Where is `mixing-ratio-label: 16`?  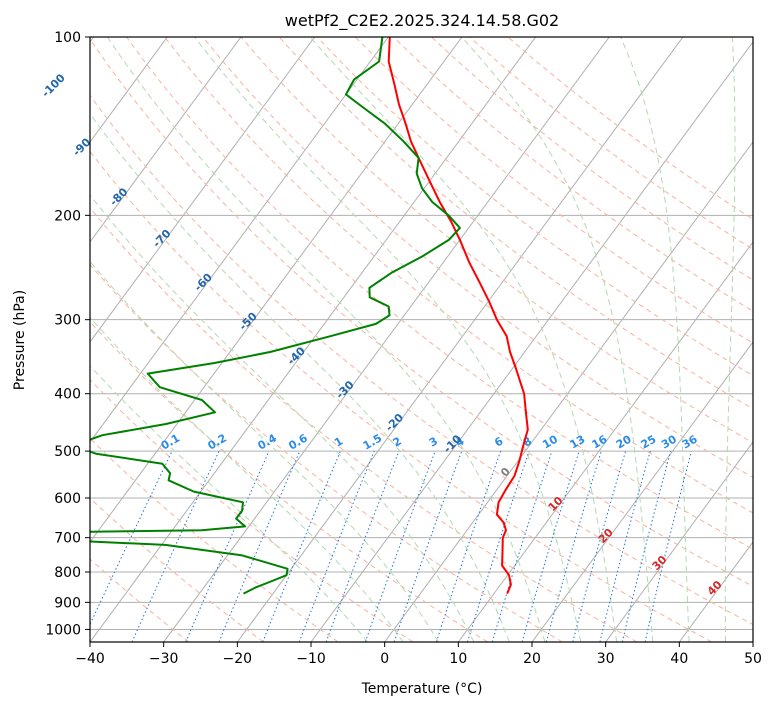
mixing-ratio-label: 16 is located at coordinates (600, 441).